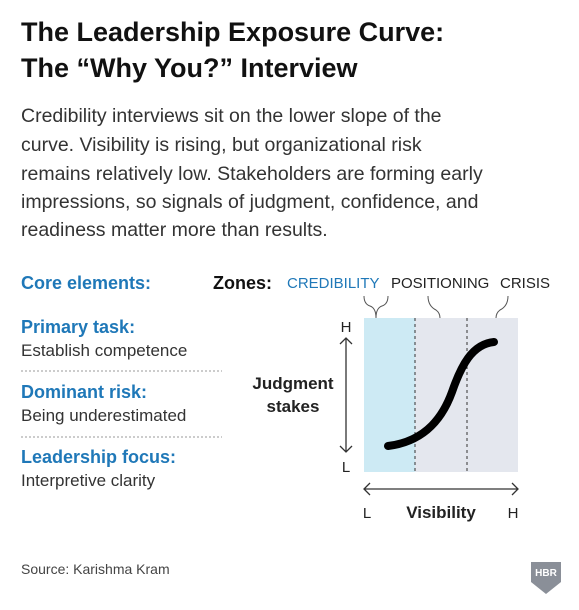 Image resolution: width=579 pixels, height=610 pixels. I want to click on logo: HBR, so click(546, 573).